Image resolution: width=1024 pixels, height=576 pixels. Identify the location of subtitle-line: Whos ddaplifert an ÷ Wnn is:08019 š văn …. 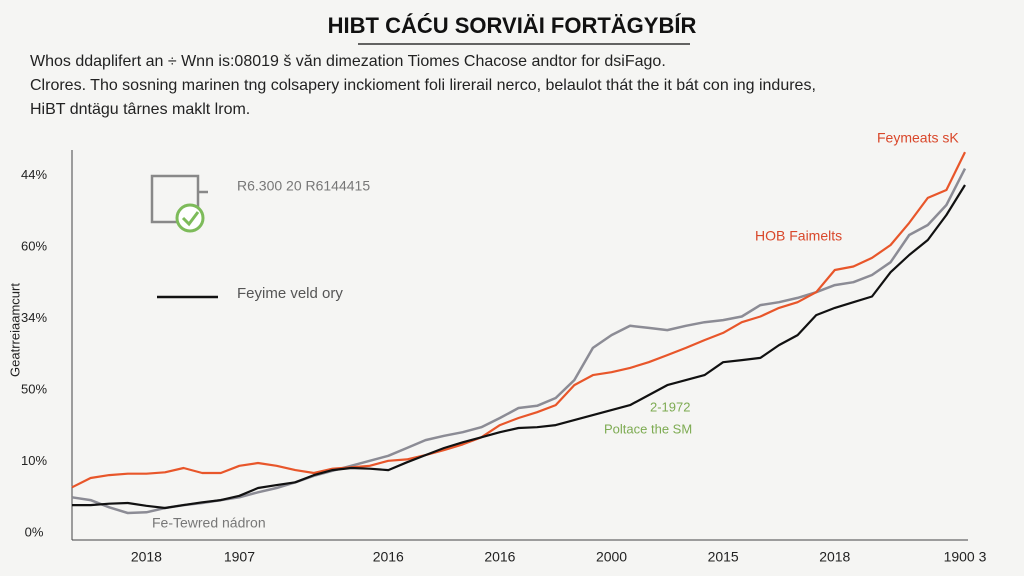
(348, 61).